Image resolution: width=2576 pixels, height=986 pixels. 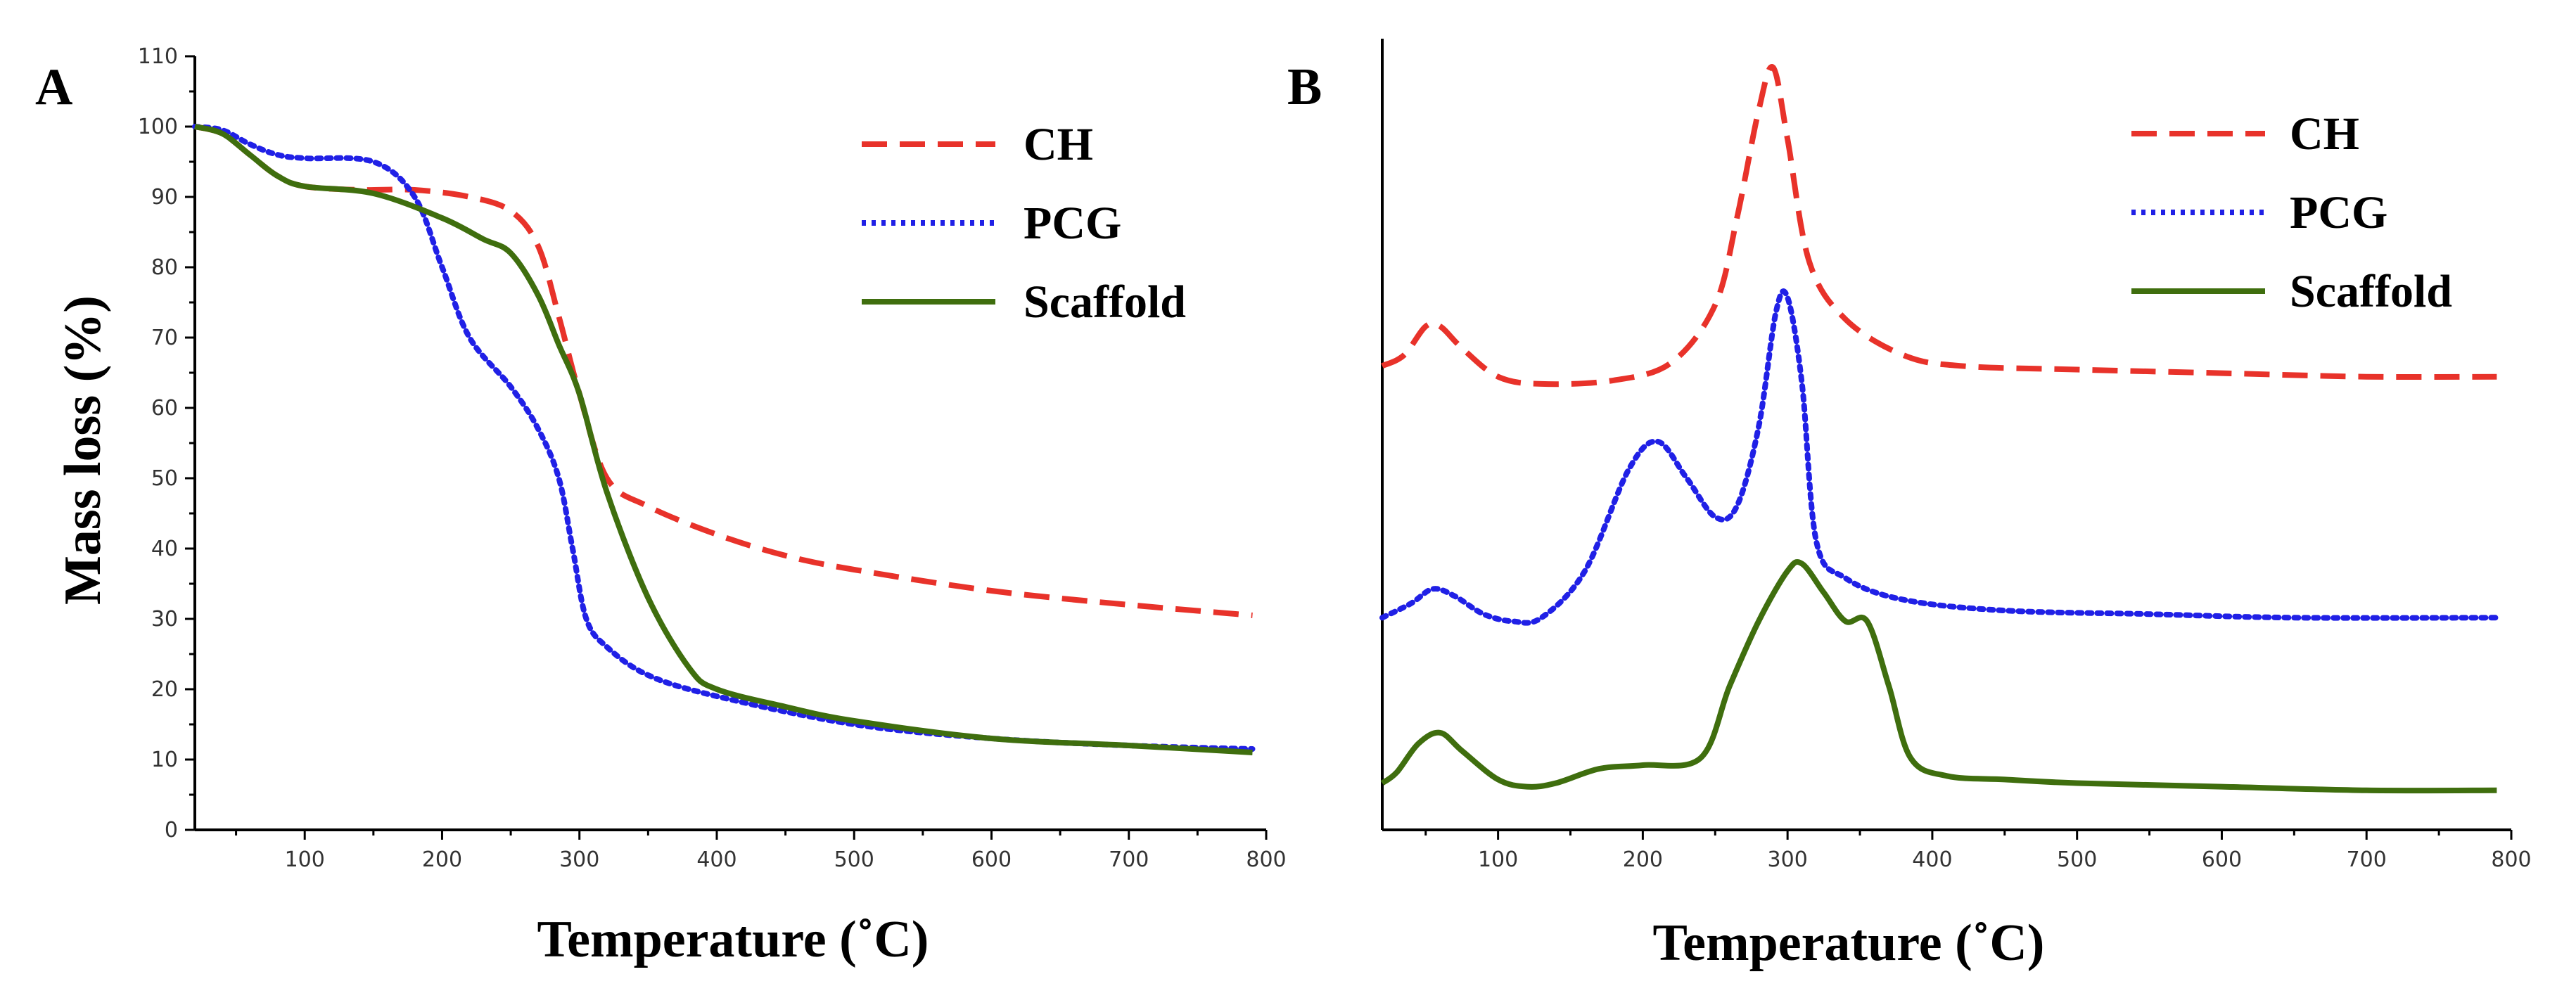 I want to click on x-axis-title-a: Temperature (˚C), so click(x=733, y=940).